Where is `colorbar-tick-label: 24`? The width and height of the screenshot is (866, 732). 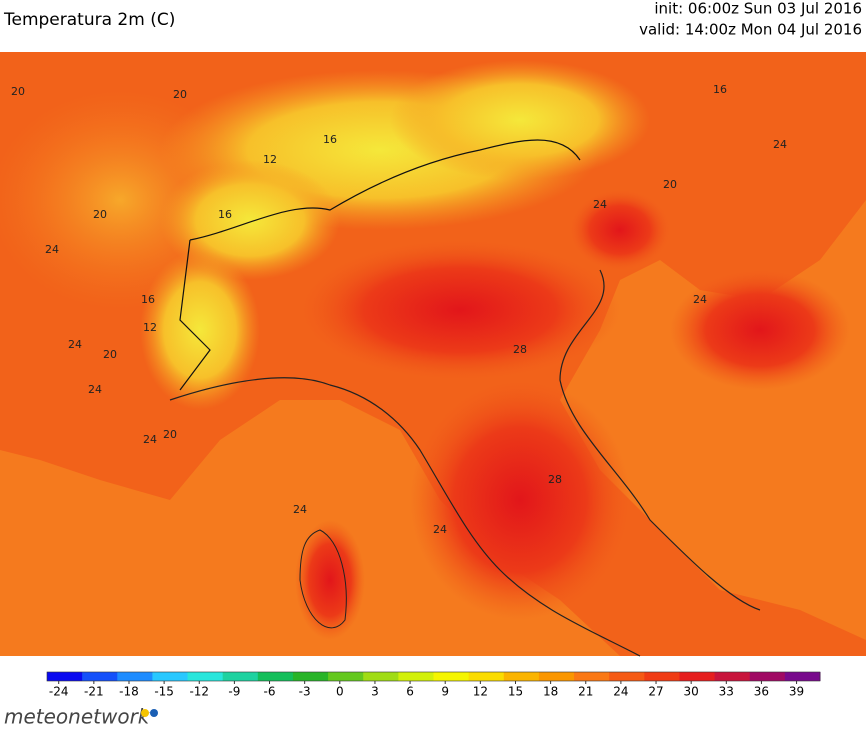
colorbar-tick-label: 24 is located at coordinates (620, 692).